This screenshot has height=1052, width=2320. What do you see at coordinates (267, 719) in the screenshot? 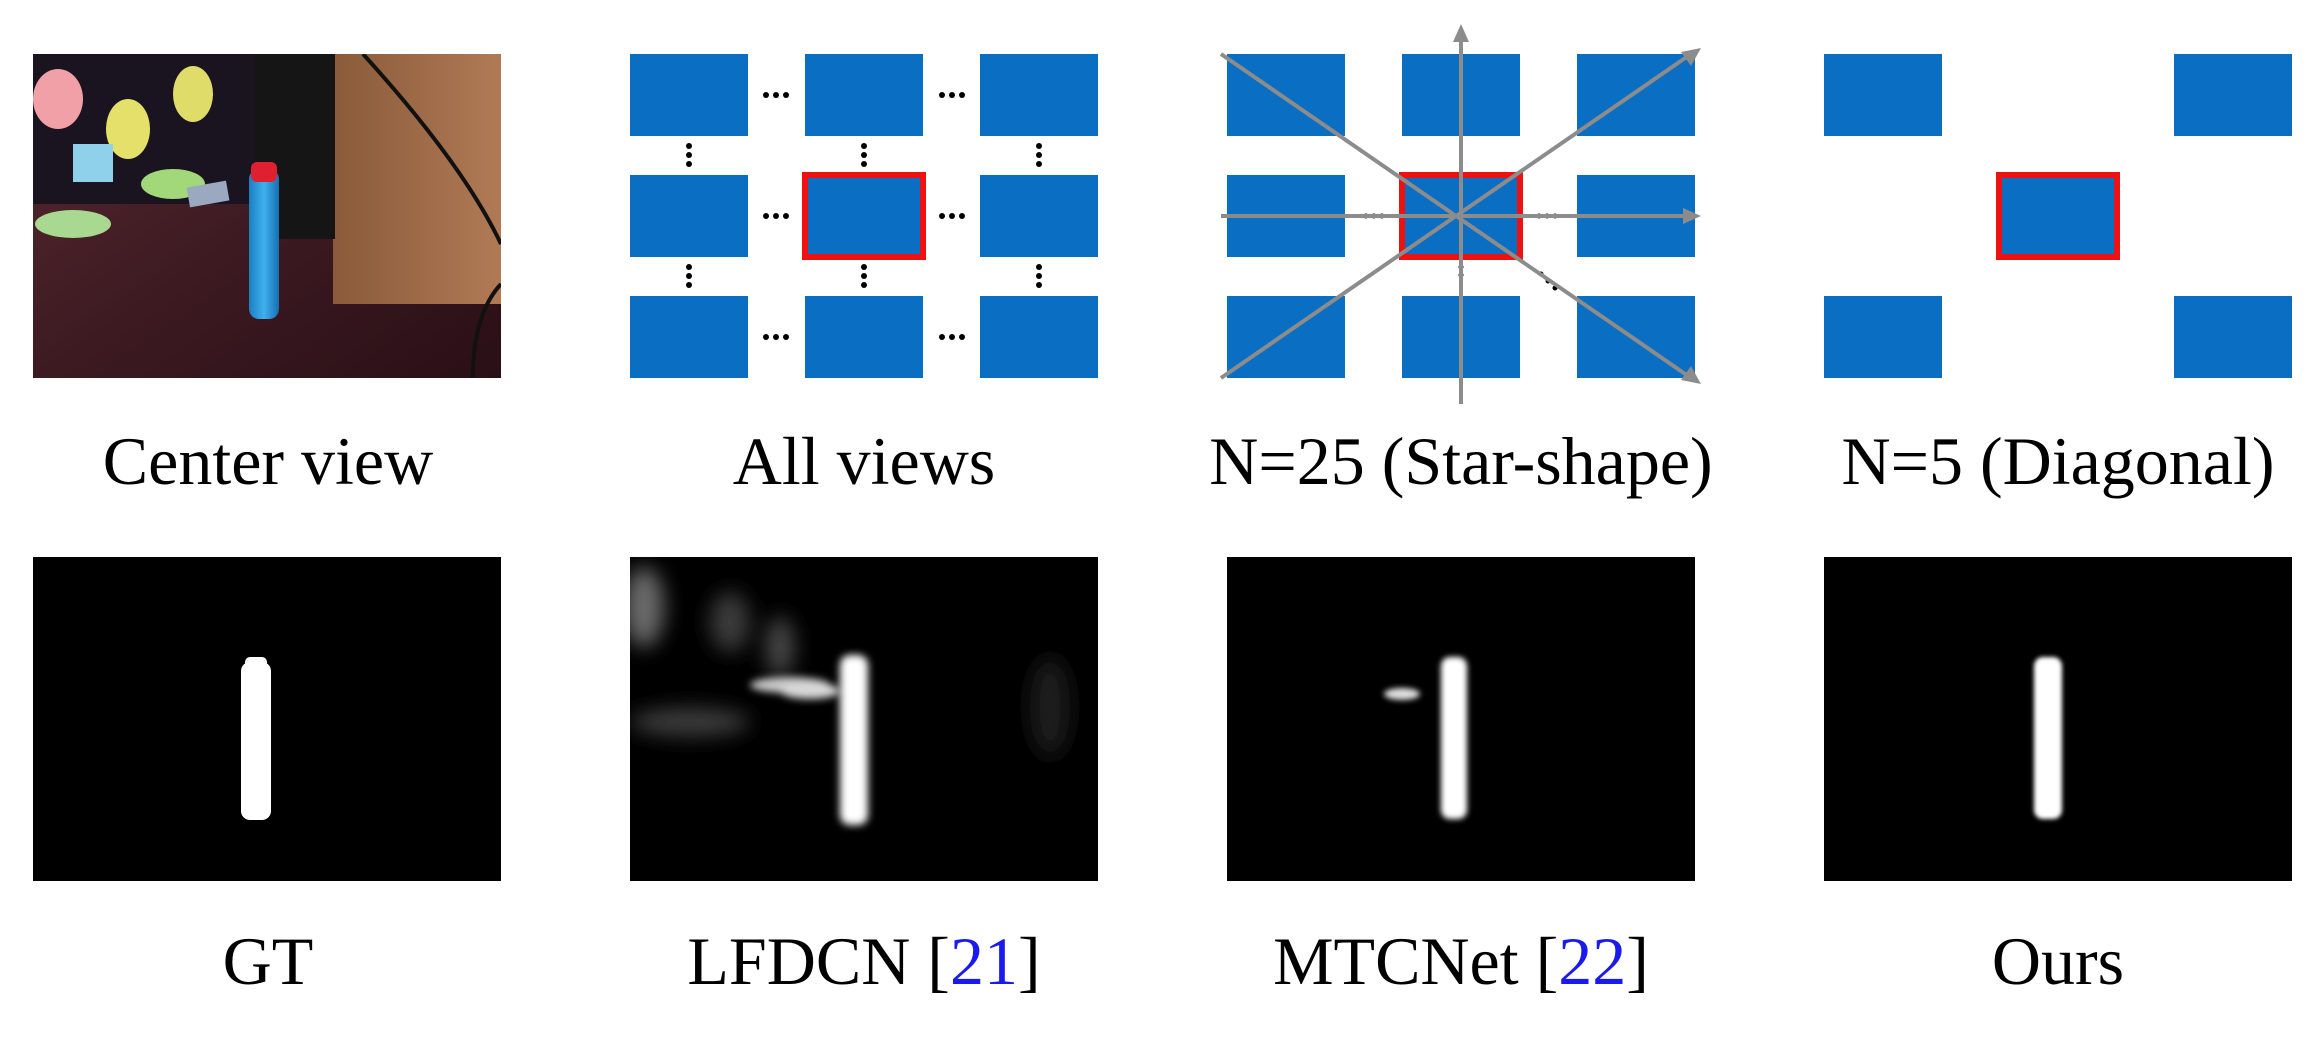
I see `gt-saliency-map` at bounding box center [267, 719].